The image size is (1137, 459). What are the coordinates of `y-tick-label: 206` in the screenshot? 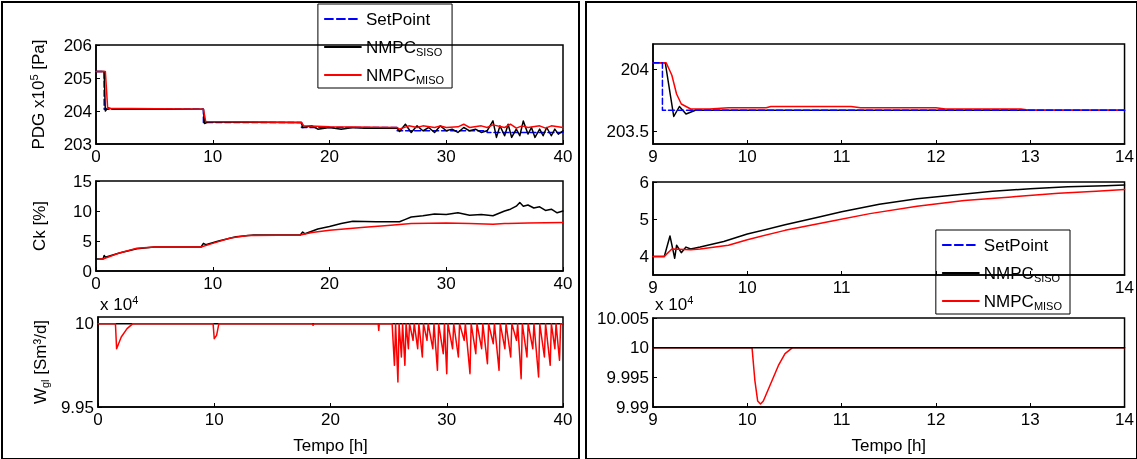 It's located at (77, 45).